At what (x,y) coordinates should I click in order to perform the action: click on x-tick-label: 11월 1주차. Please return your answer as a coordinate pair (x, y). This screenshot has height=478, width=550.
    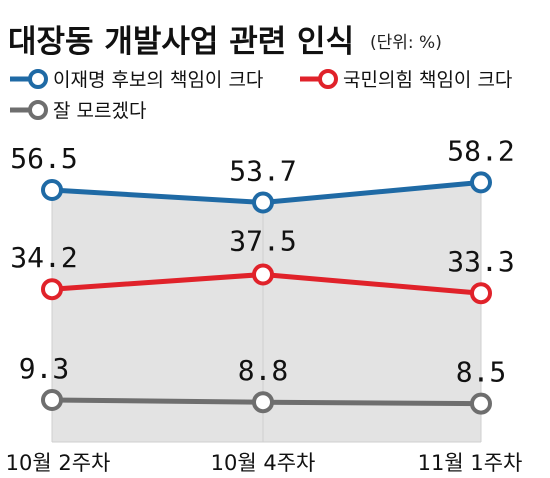
    Looking at the image, I should click on (470, 463).